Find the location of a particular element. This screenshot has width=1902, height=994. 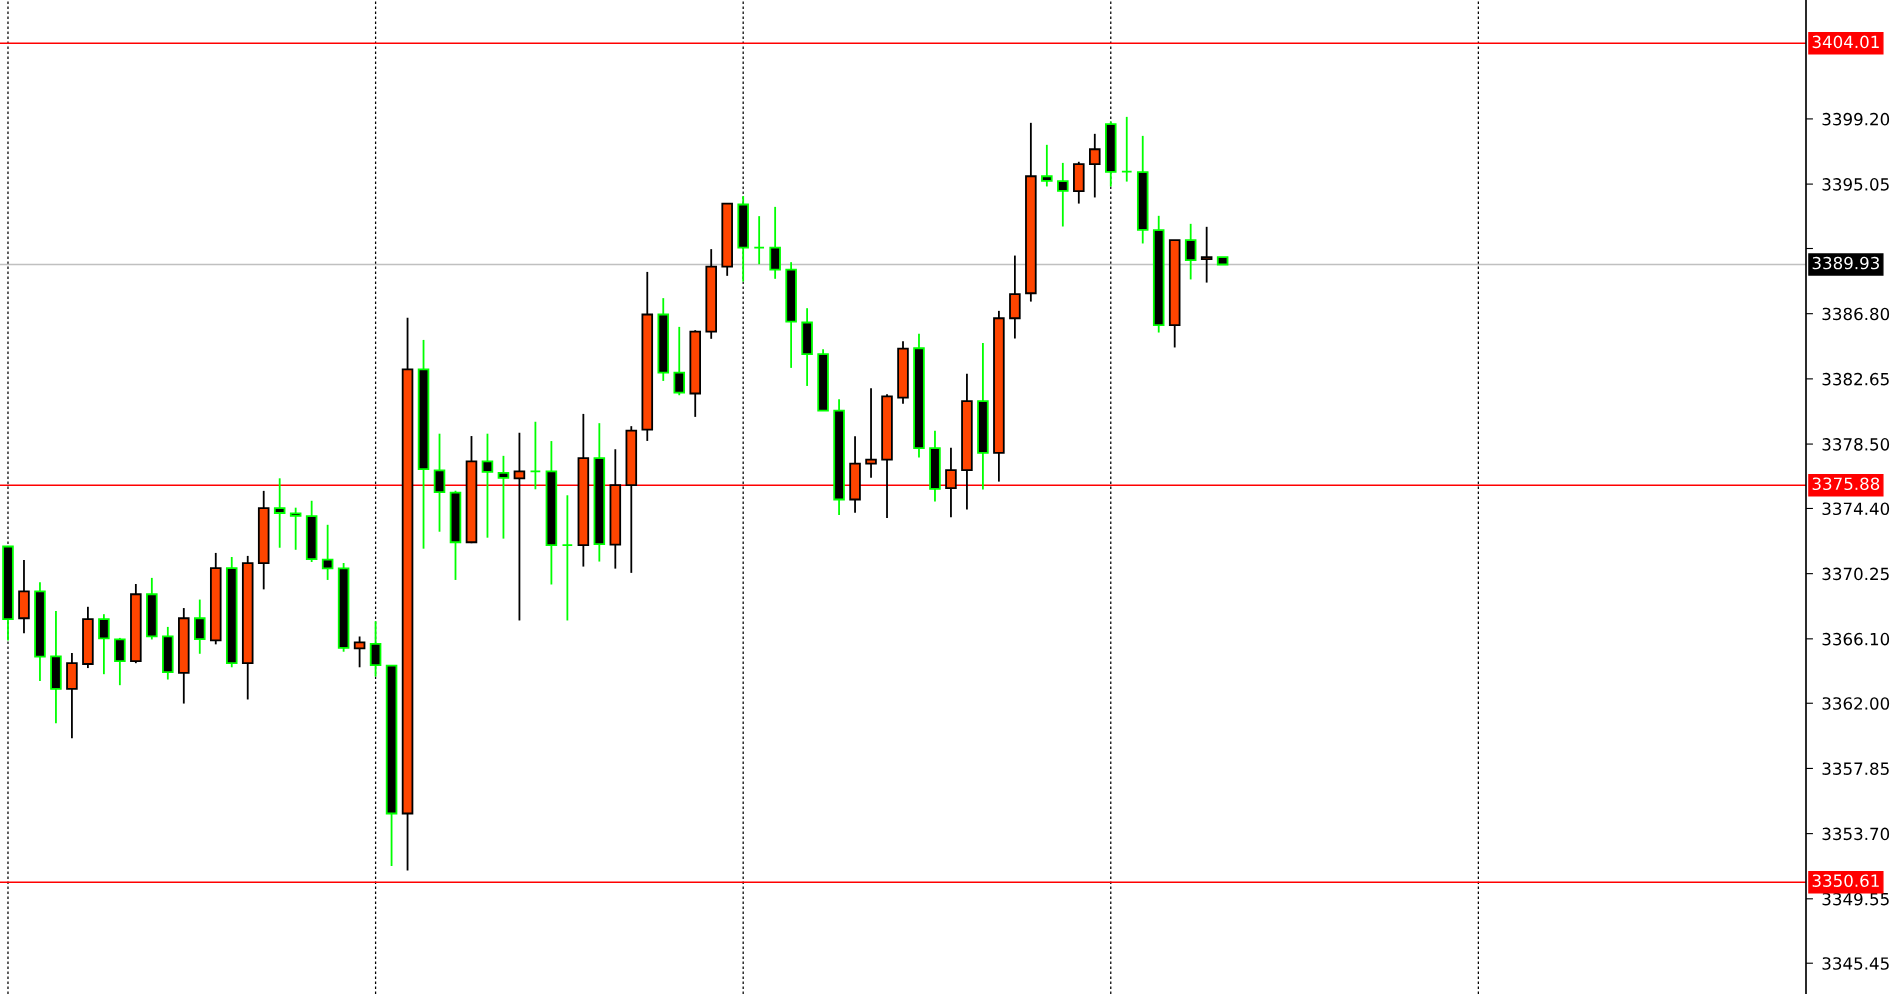

y-tick-label: 3378.50 is located at coordinates (1856, 444).